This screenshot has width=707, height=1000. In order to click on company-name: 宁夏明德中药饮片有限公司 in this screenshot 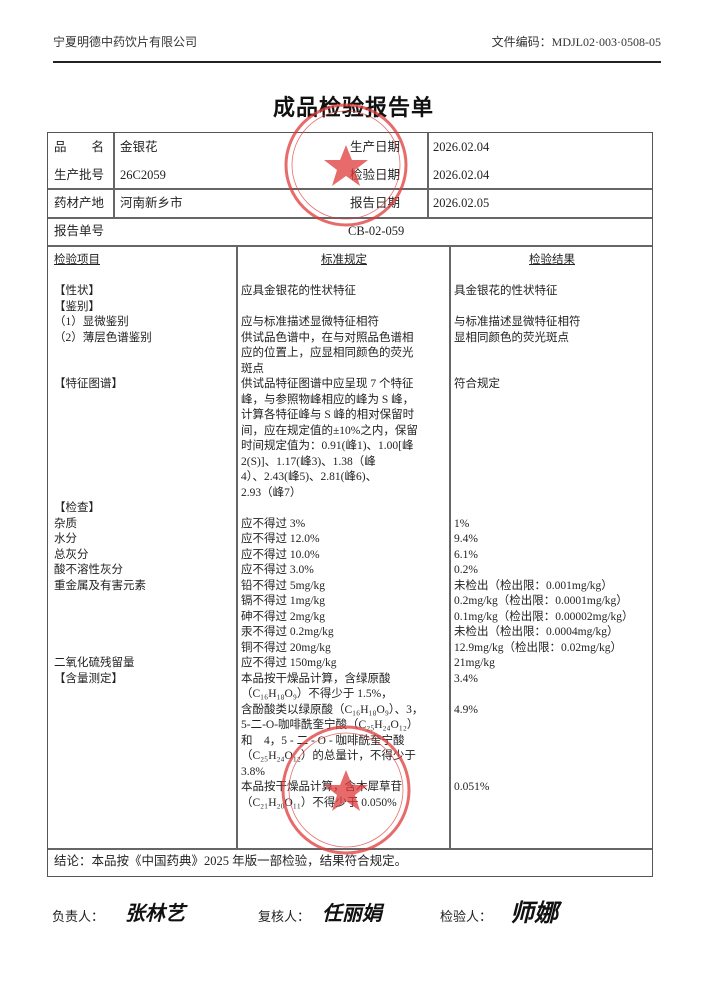, I will do `click(125, 42)`.